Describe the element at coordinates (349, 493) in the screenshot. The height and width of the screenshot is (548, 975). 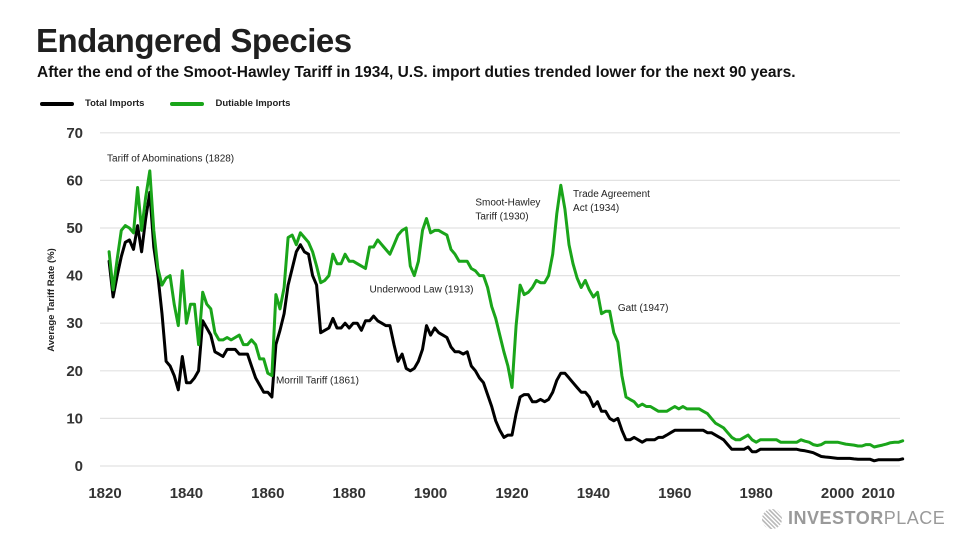
I see `x-tick-label: 1880` at that location.